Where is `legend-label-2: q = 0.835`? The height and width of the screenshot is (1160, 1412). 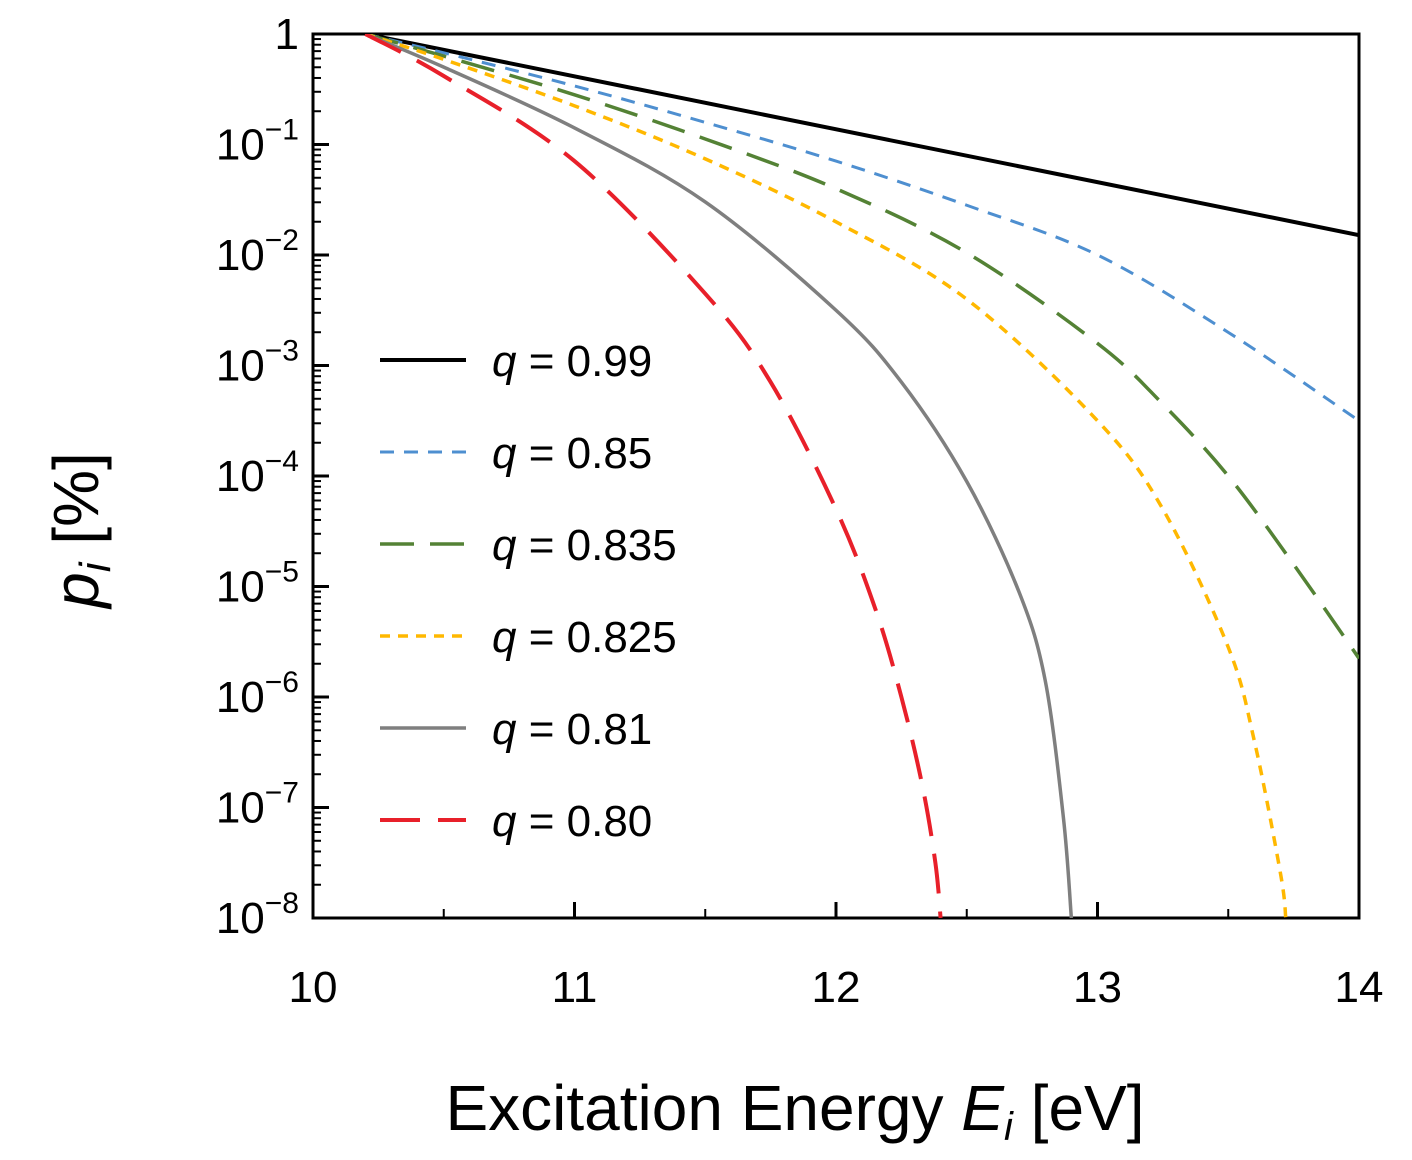 legend-label-2: q = 0.835 is located at coordinates (584, 545).